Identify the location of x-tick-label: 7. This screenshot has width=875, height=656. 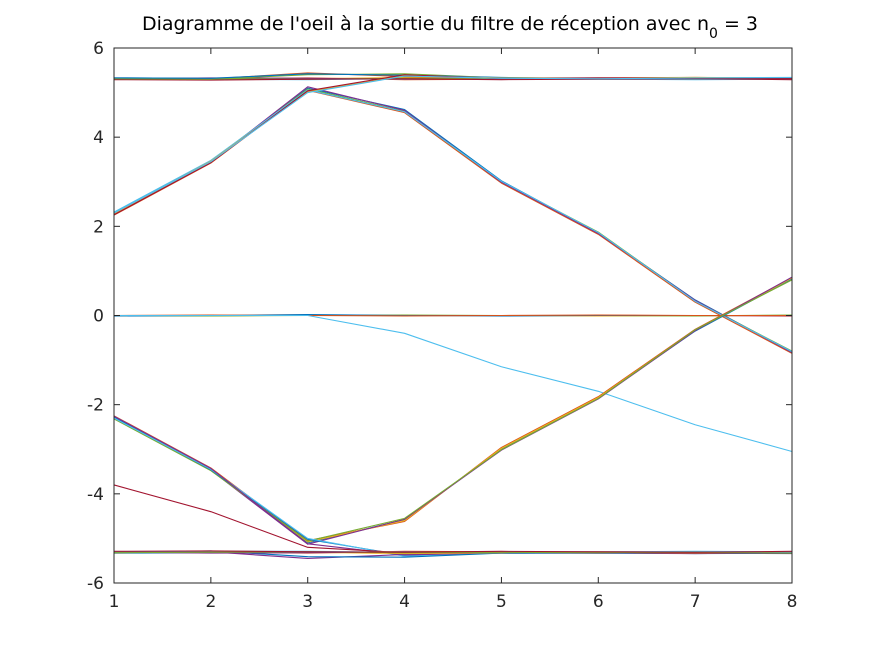
(695, 602).